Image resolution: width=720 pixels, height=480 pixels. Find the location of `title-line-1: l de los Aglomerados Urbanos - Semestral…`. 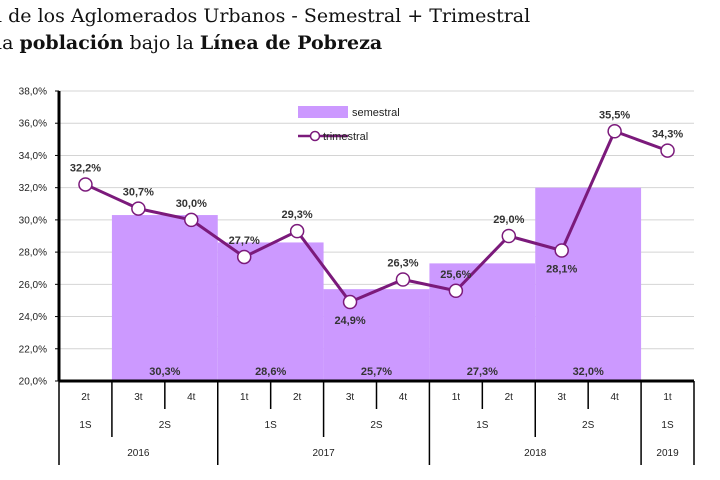

title-line-1: l de los Aglomerados Urbanos - Semestral… is located at coordinates (265, 16).